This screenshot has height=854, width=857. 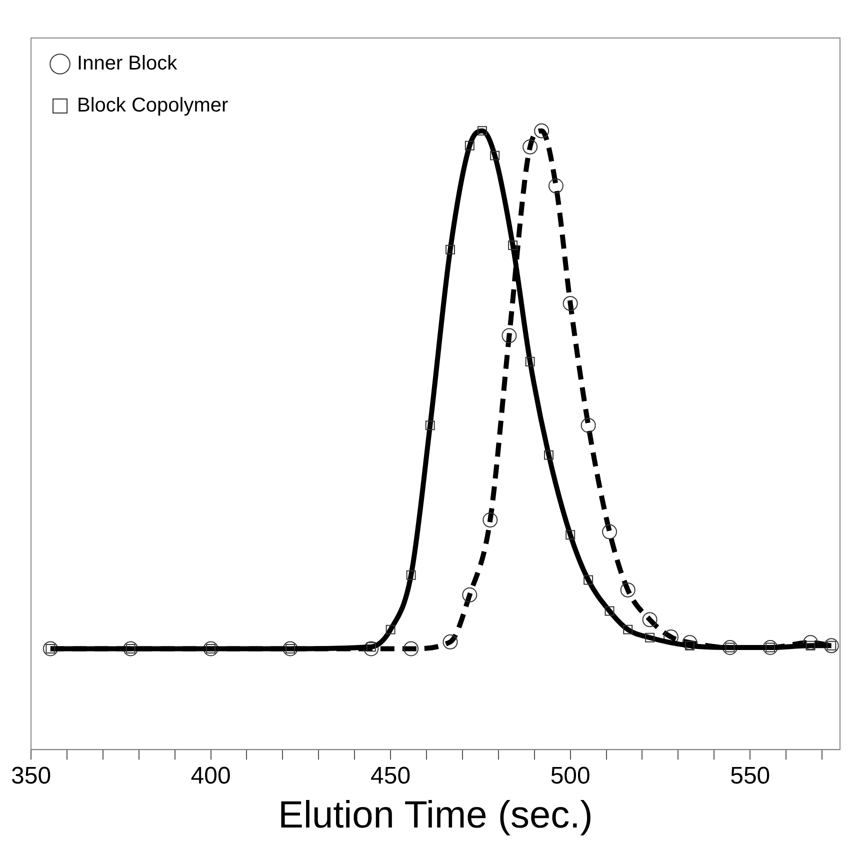 I want to click on x-tick-label: 350, so click(x=31, y=776).